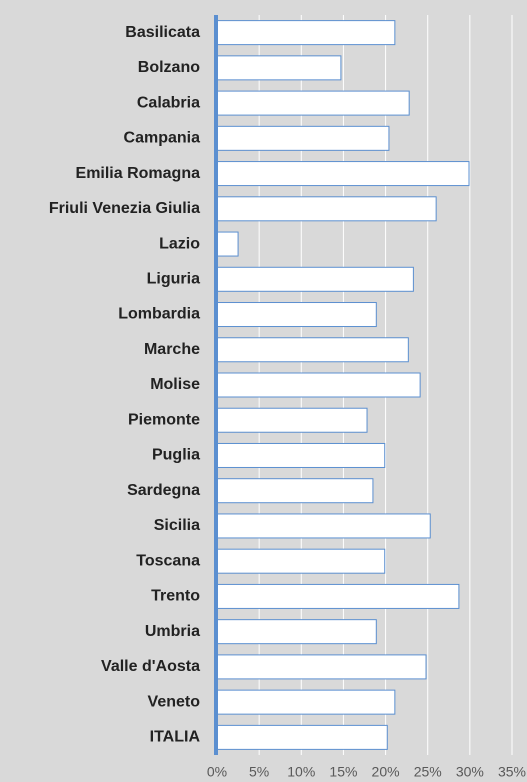 The width and height of the screenshot is (527, 782). I want to click on y-tick-label: Bolzano, so click(169, 67).